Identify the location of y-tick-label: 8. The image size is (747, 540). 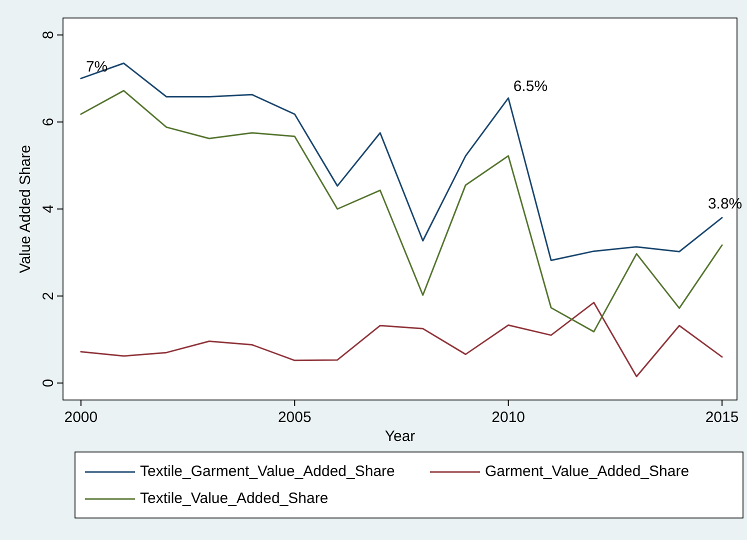
(48, 35).